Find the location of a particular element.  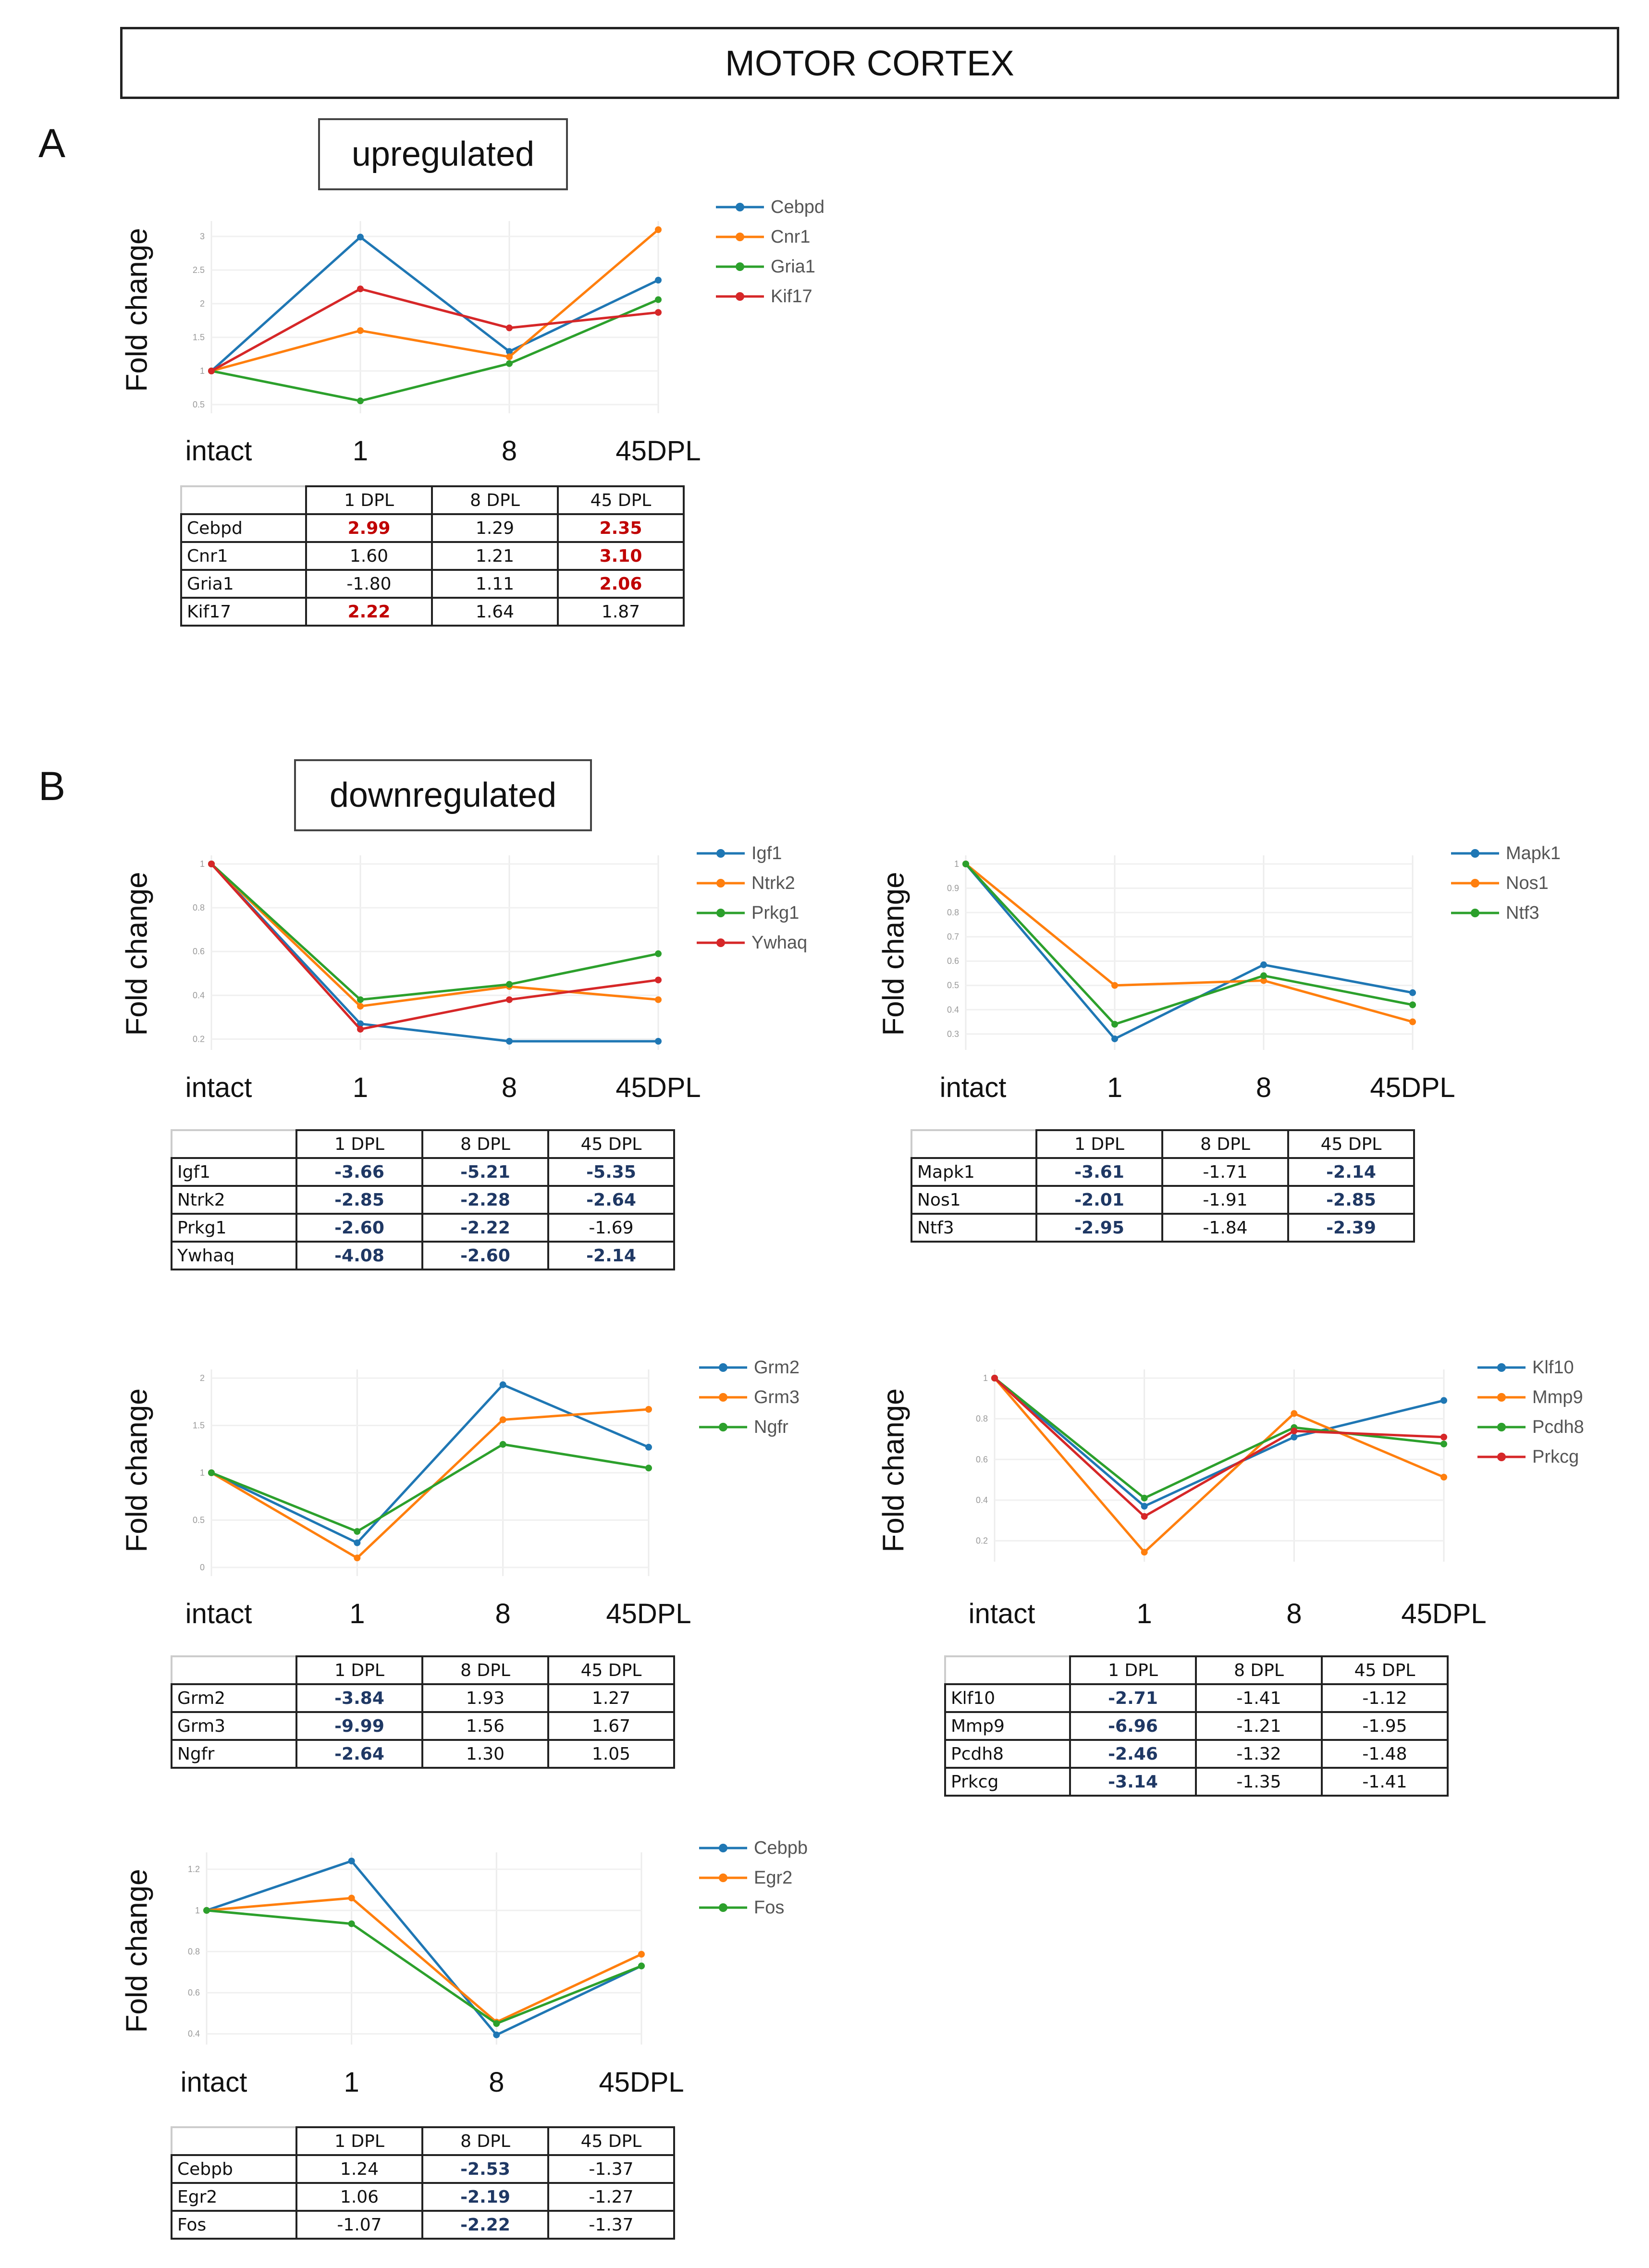

series-line-ngfr is located at coordinates (430, 1488).